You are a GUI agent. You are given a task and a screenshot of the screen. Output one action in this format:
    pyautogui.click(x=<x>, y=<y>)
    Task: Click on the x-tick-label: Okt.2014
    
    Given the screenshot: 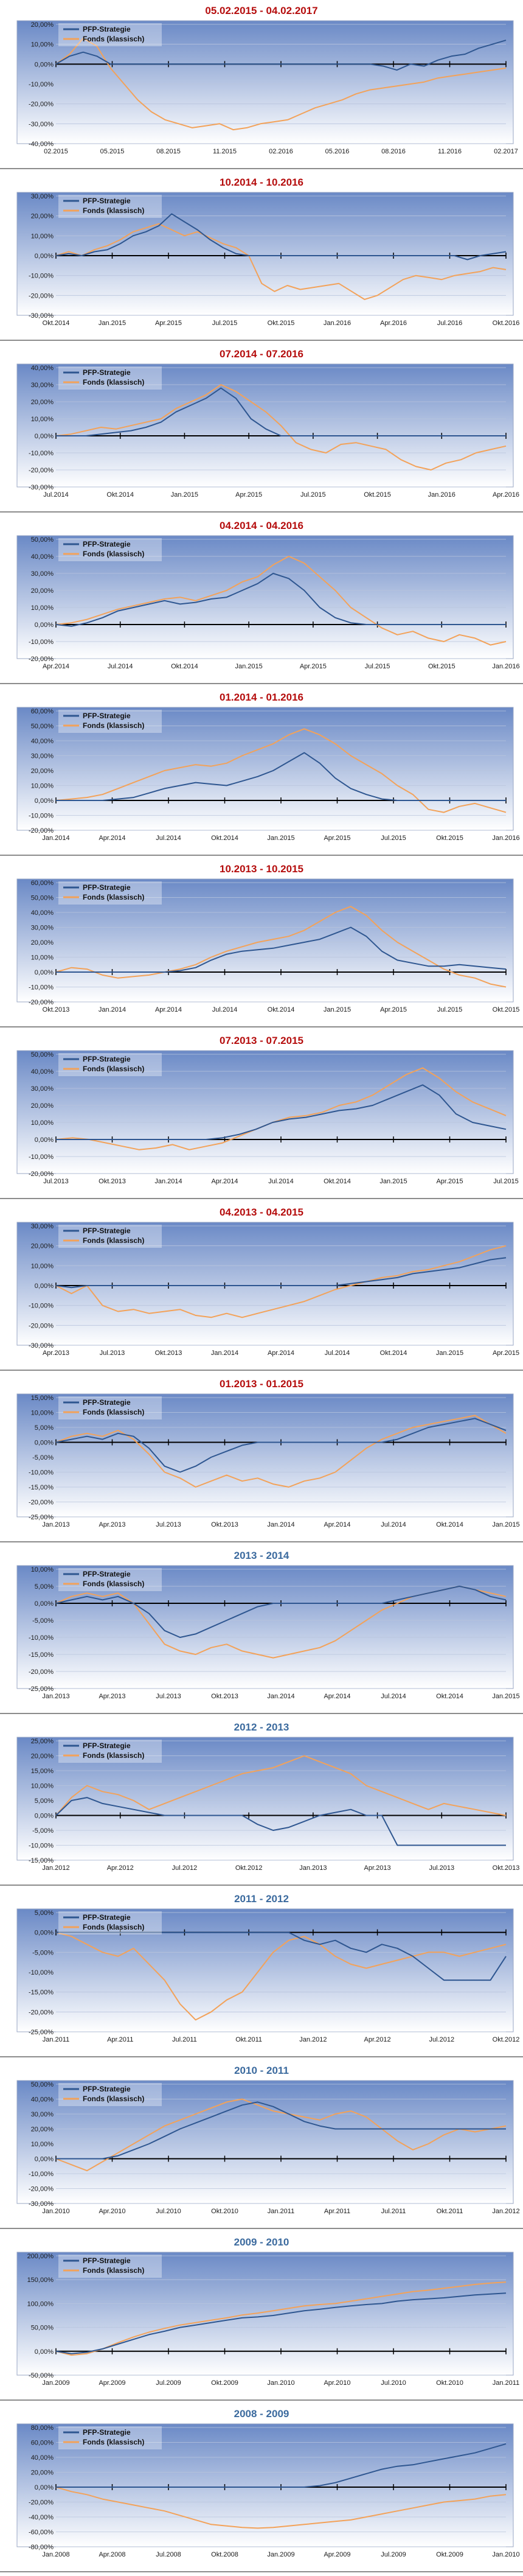 What is the action you would take?
    pyautogui.click(x=185, y=667)
    